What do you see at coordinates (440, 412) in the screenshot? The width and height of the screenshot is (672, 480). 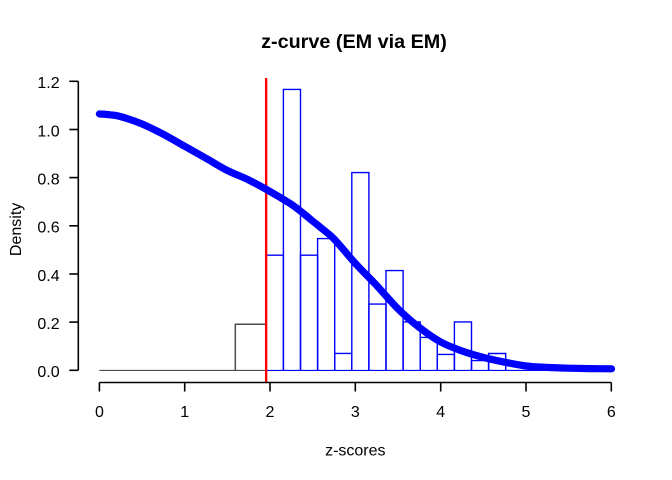 I see `svg-text: 4` at bounding box center [440, 412].